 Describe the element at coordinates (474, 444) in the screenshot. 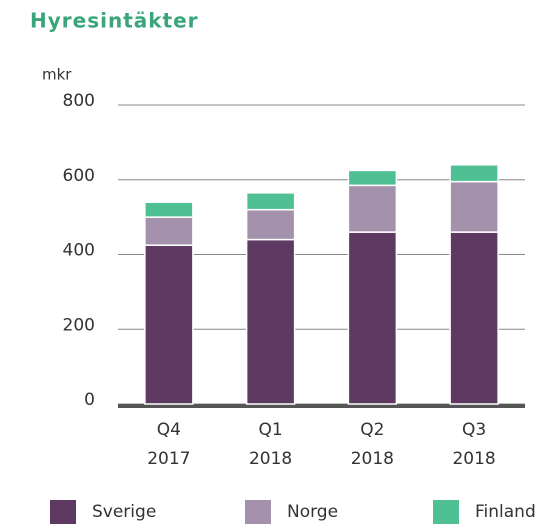

I see `x-tick-label: Q3 2018` at that location.